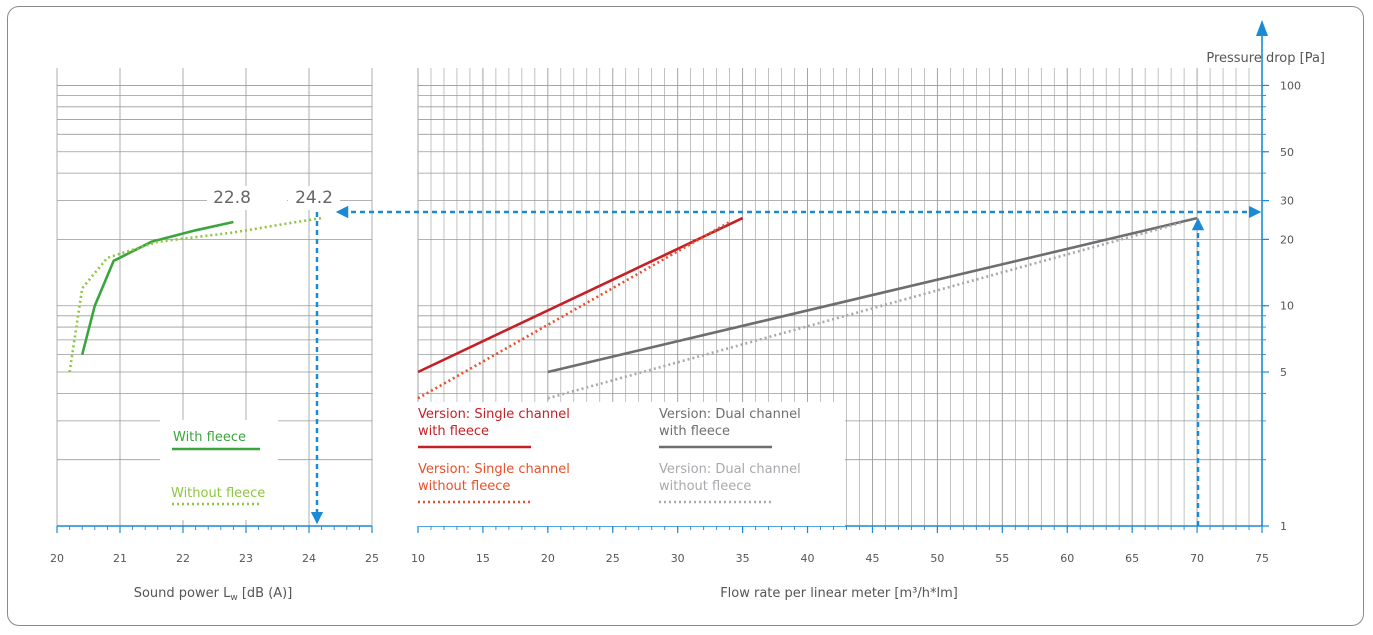 The width and height of the screenshot is (1373, 635). Describe the element at coordinates (494, 414) in the screenshot. I see `legend-single-with-line1: Version: Single channel` at that location.